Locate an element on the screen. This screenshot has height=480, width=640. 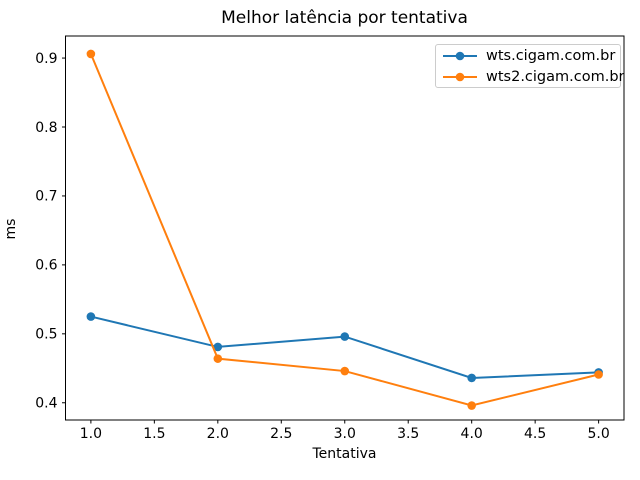
legend-item: wts2.cigam.com.br is located at coordinates (533, 76).